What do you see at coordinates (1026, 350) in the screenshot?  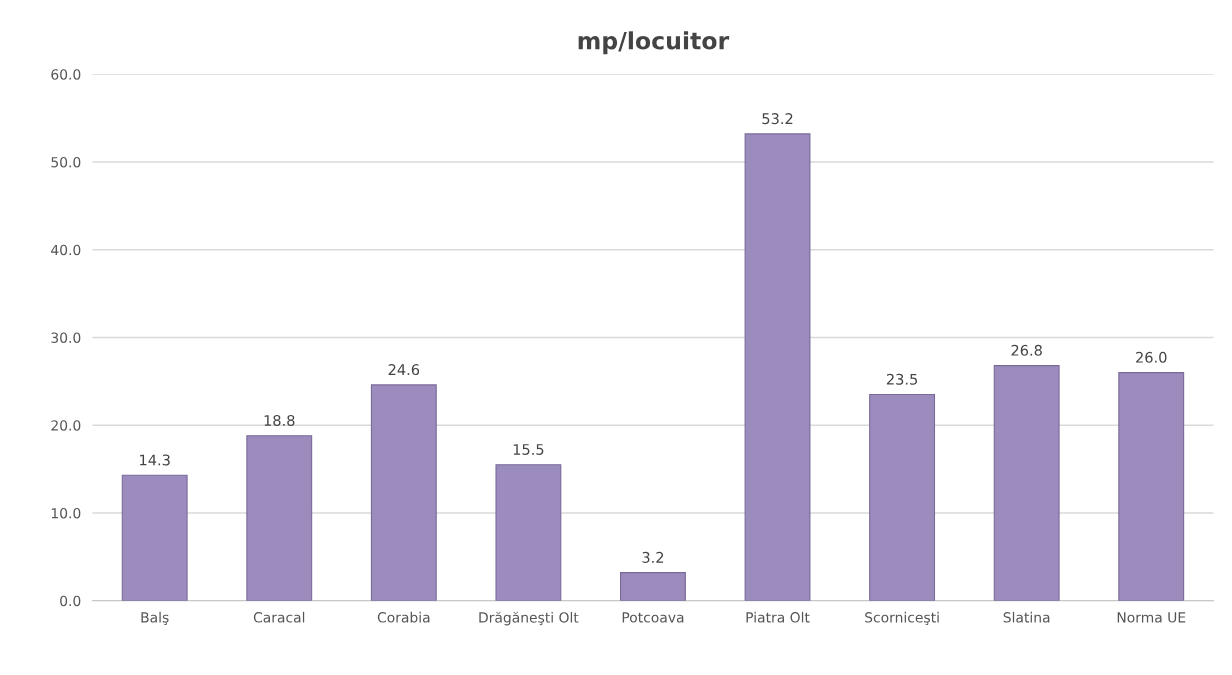 I see `data-label: 26.8` at bounding box center [1026, 350].